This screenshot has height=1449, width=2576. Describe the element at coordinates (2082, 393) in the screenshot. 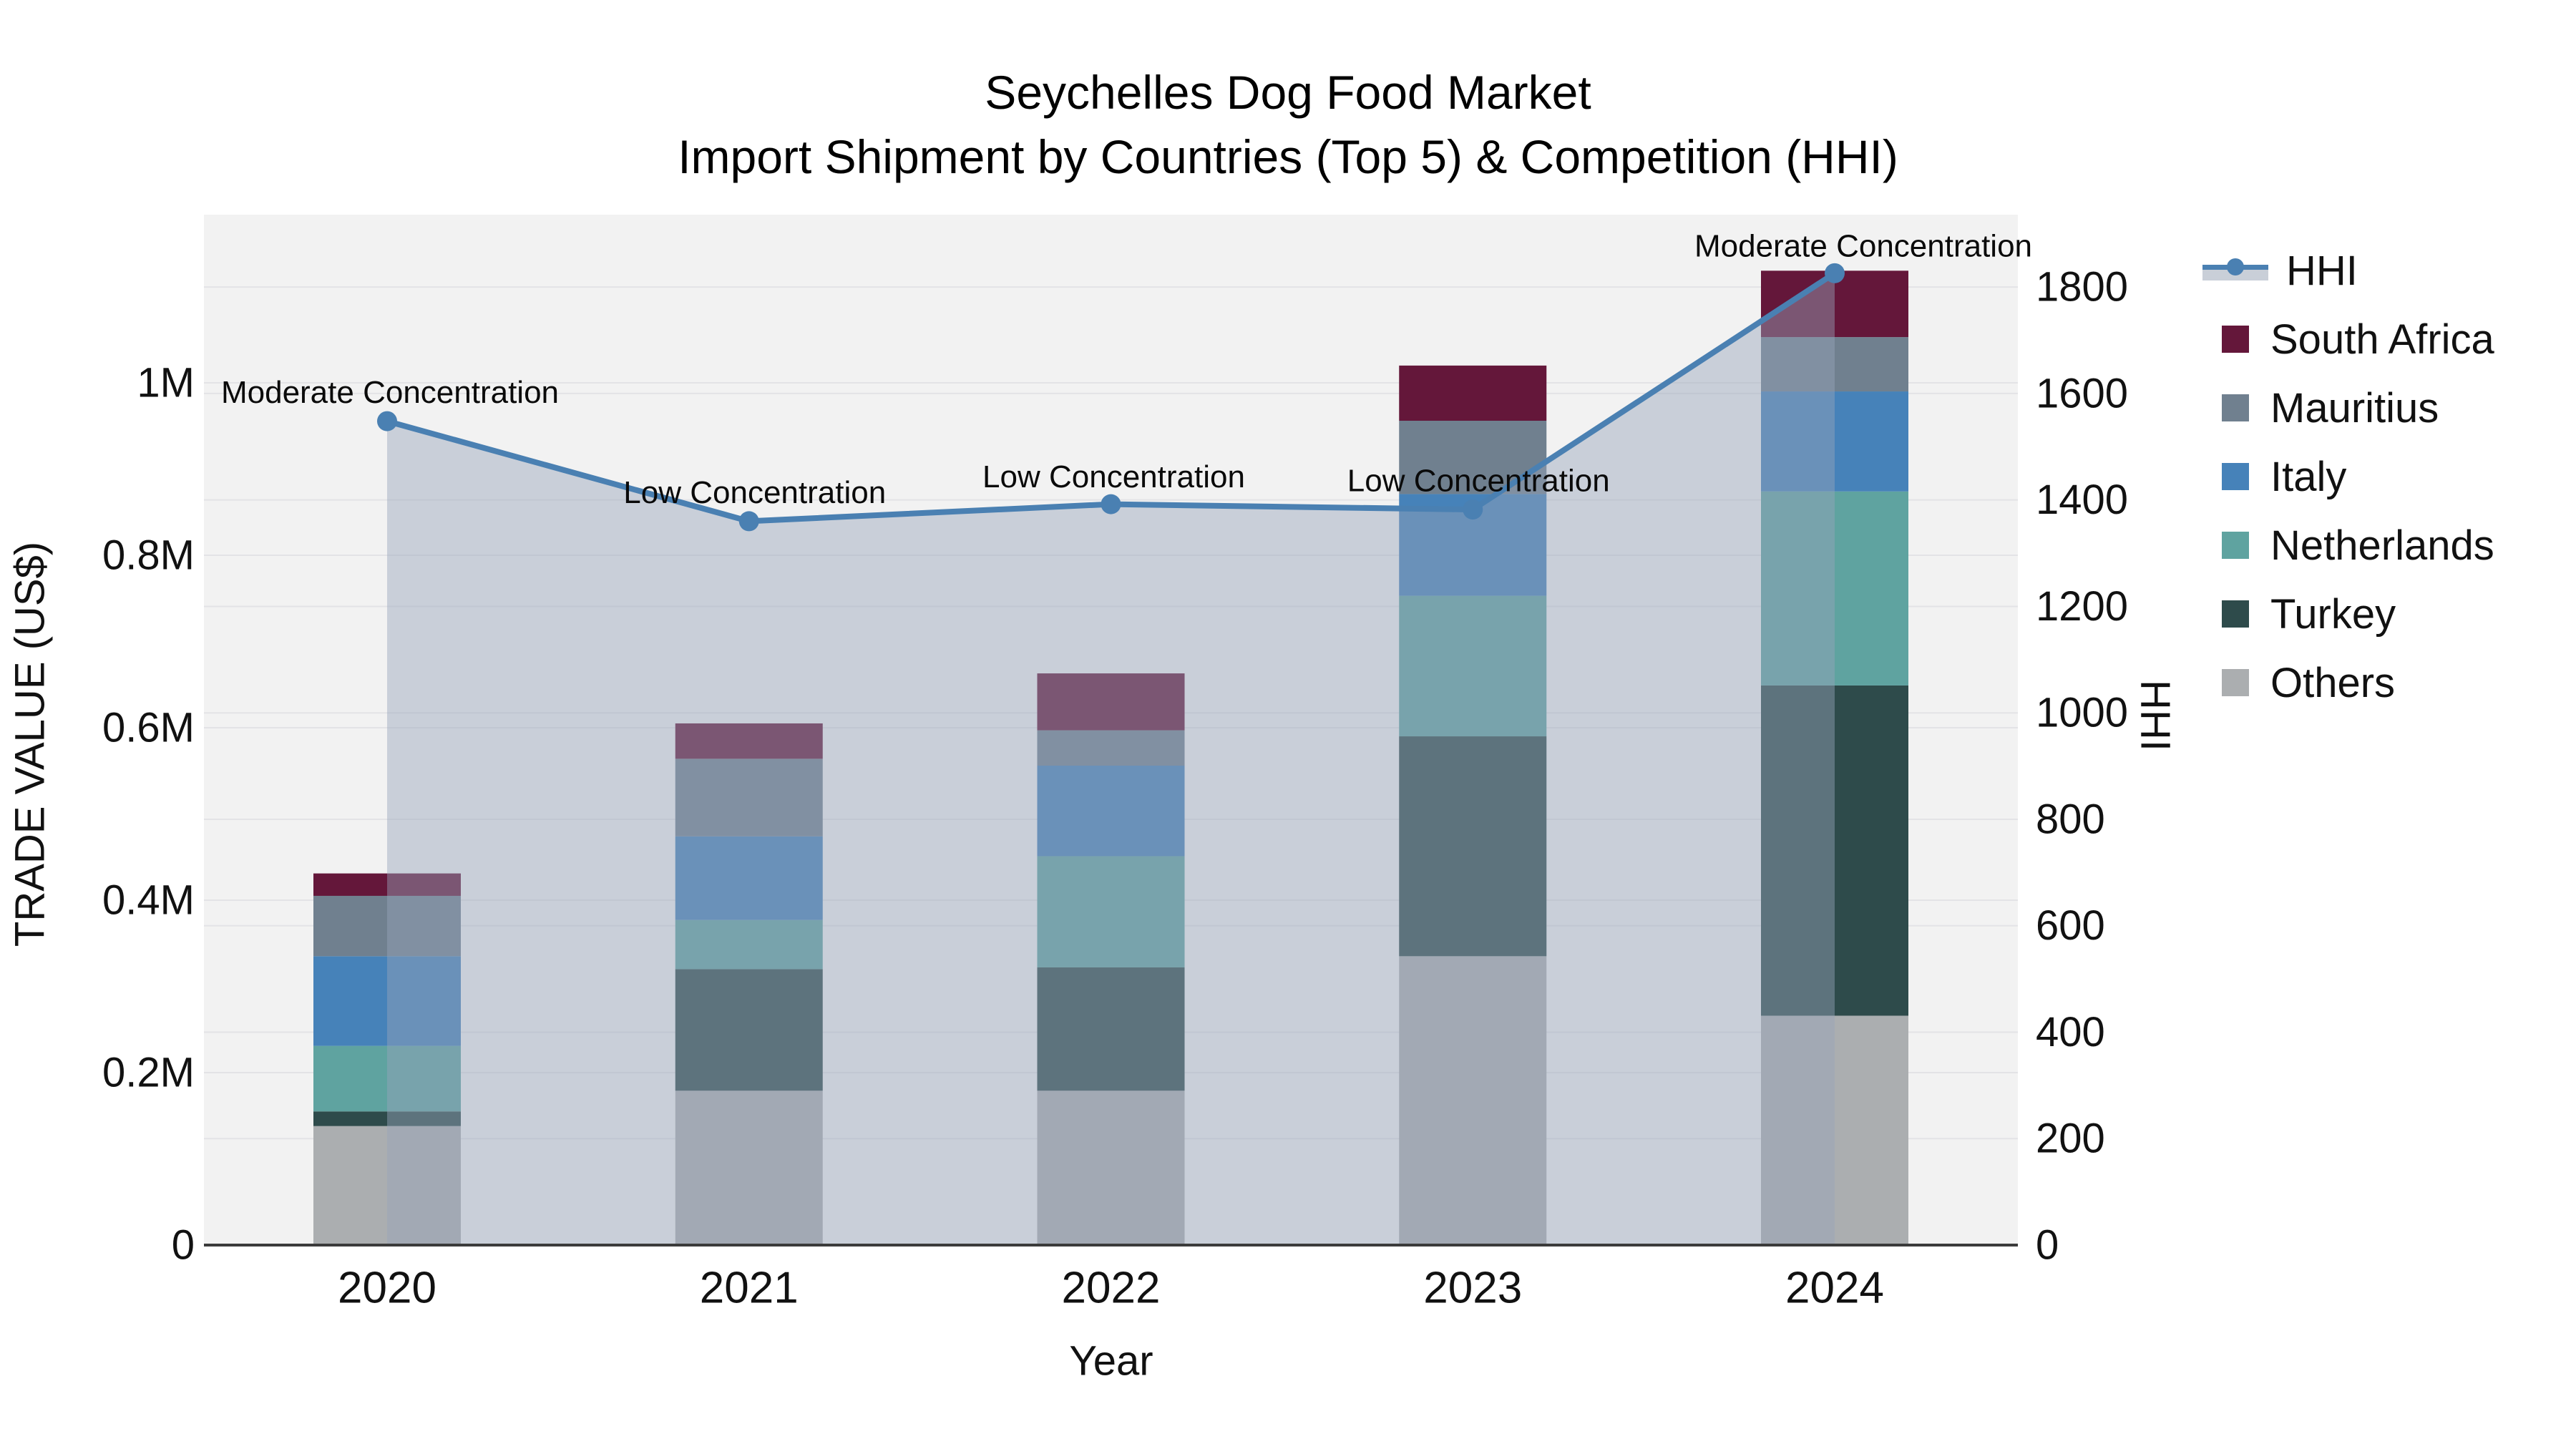

I see `y2-tick-label: 1600` at that location.